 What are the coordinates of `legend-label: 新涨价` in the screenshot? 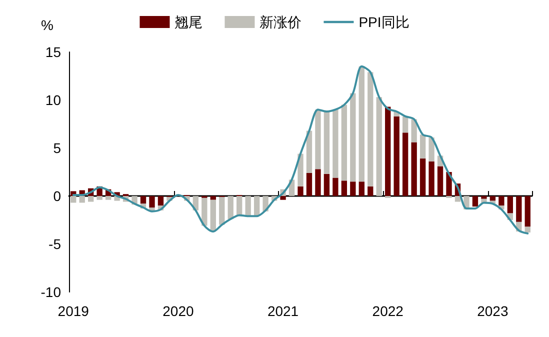 It's located at (281, 22).